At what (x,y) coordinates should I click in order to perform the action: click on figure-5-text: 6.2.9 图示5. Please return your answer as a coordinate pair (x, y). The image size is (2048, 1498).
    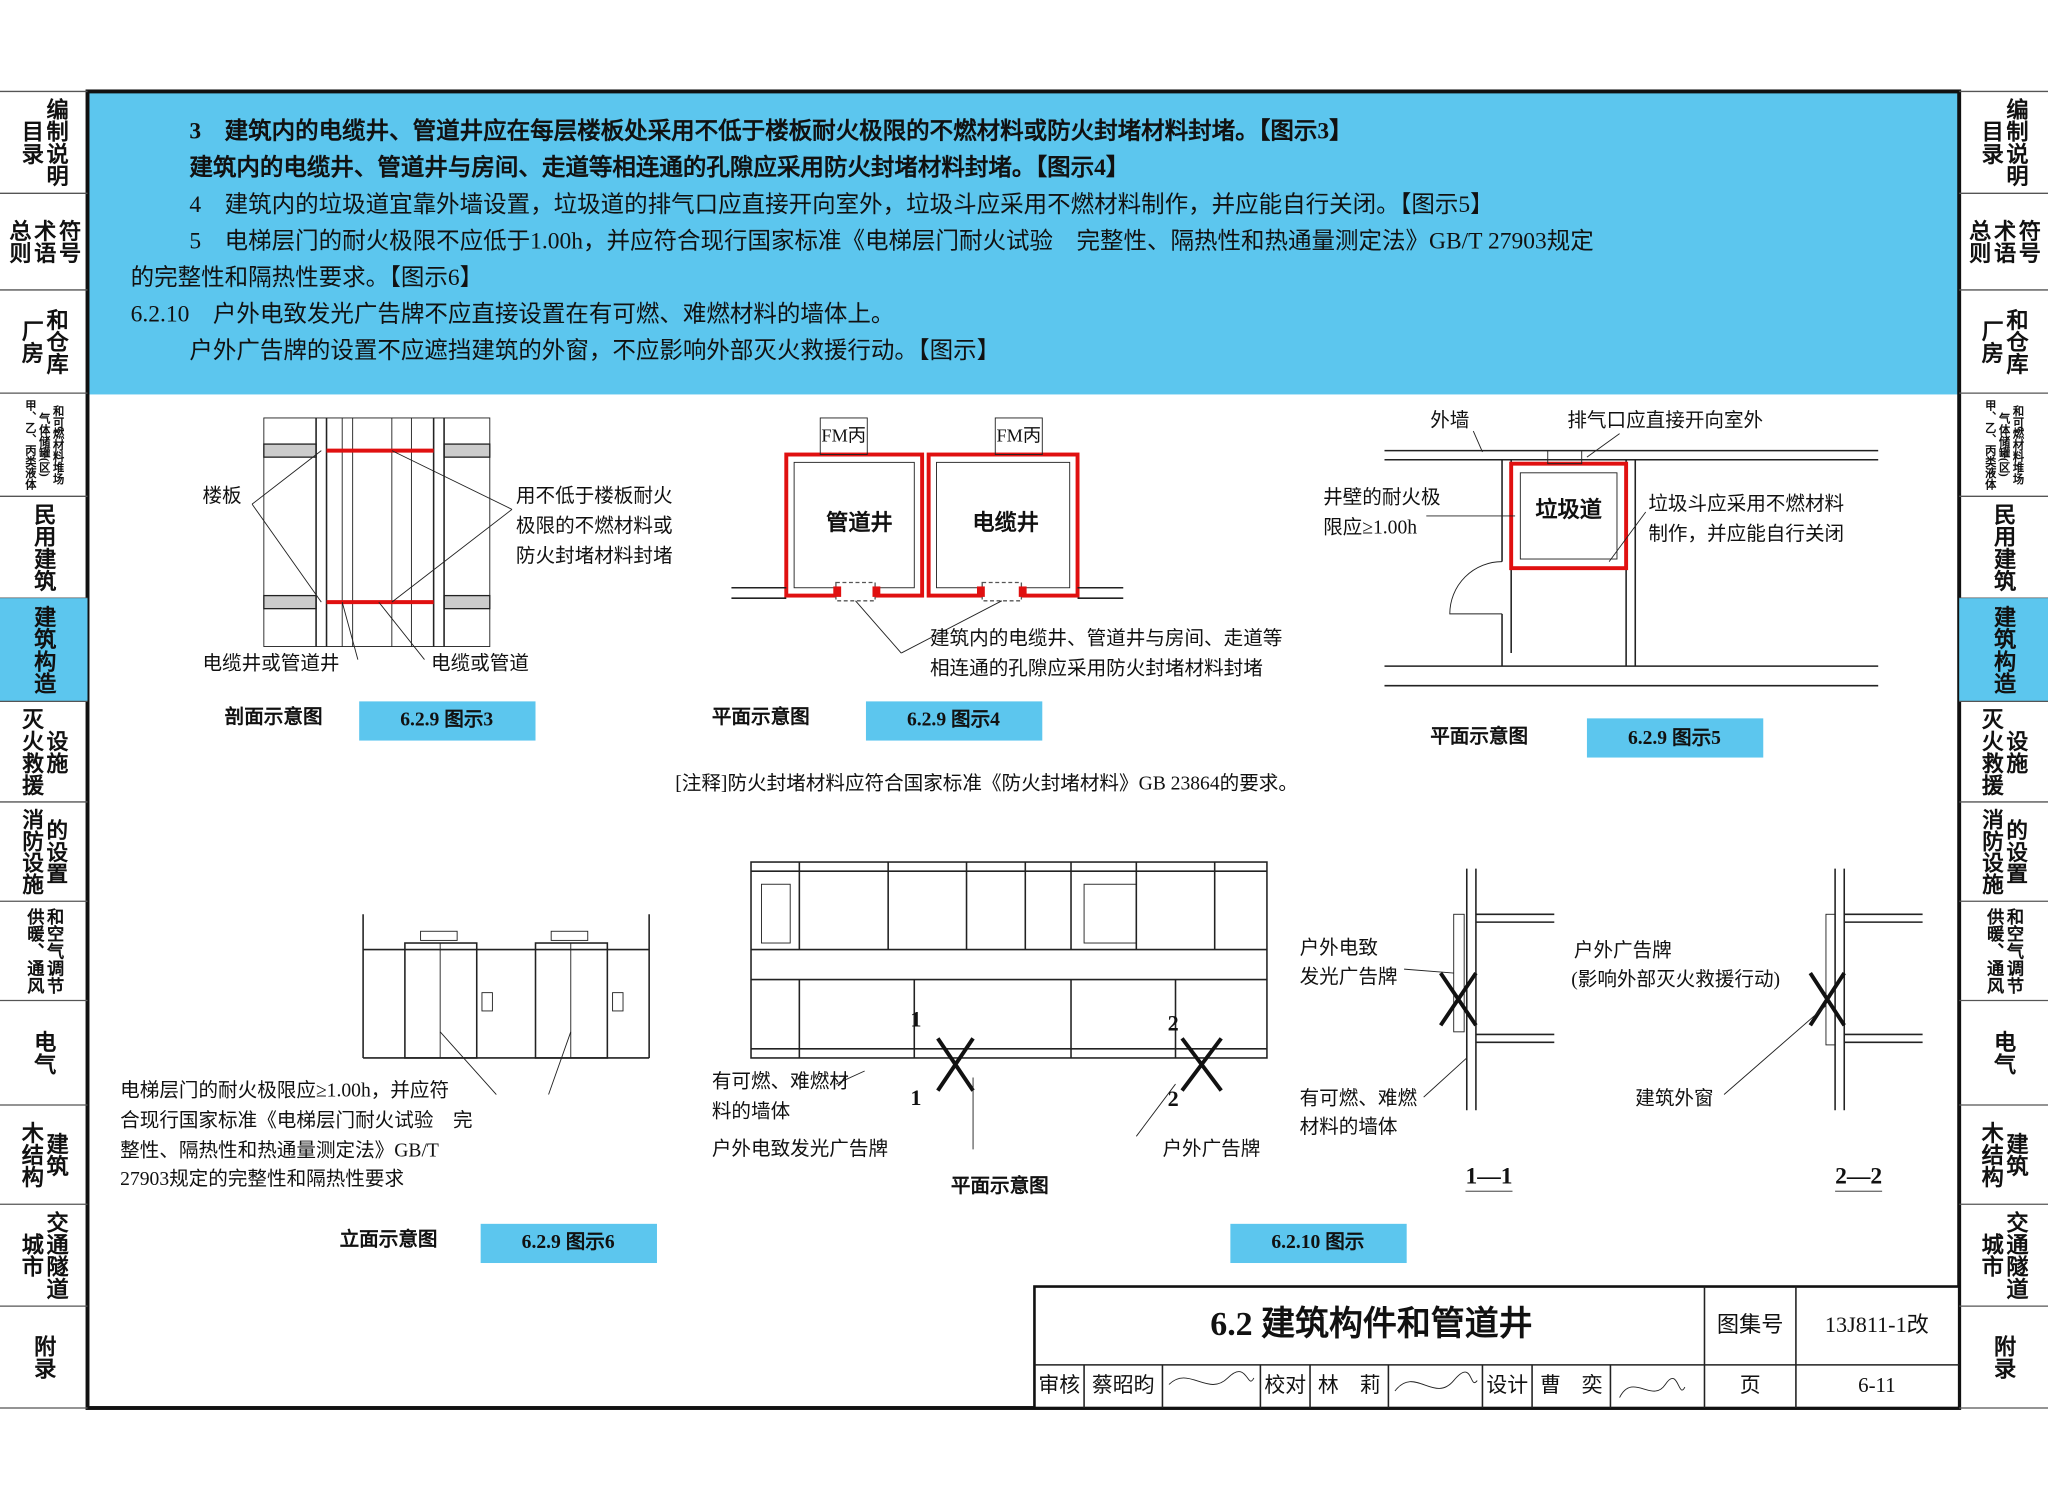
    Looking at the image, I should click on (1674, 738).